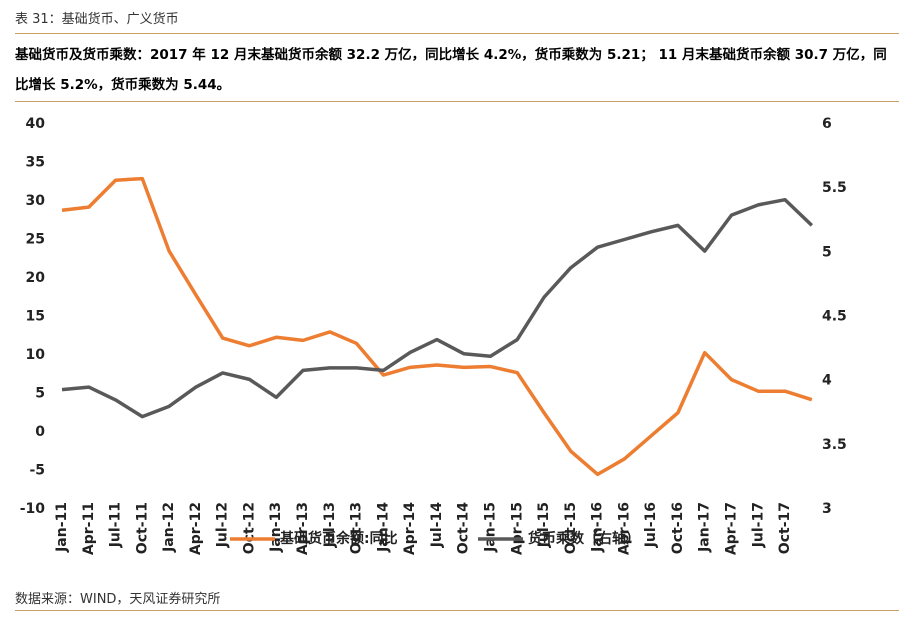 This screenshot has width=905, height=619. I want to click on y-tick-label: 10, so click(36, 355).